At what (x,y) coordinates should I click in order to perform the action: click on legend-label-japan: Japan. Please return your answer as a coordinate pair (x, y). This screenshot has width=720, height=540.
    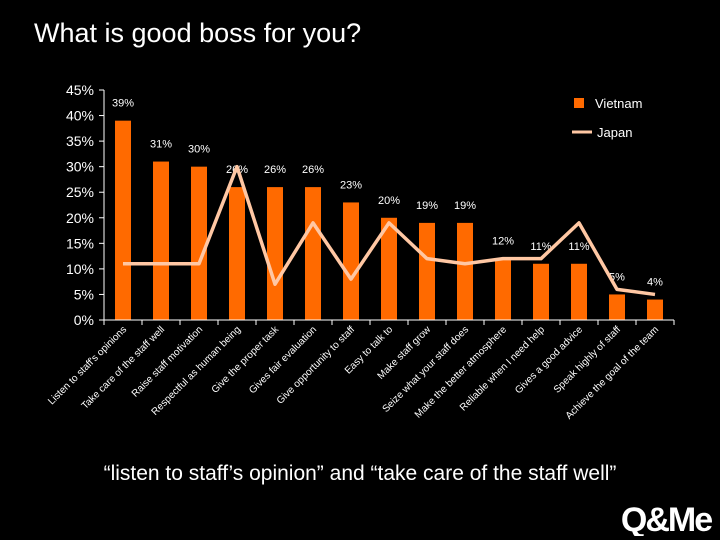
    Looking at the image, I should click on (614, 132).